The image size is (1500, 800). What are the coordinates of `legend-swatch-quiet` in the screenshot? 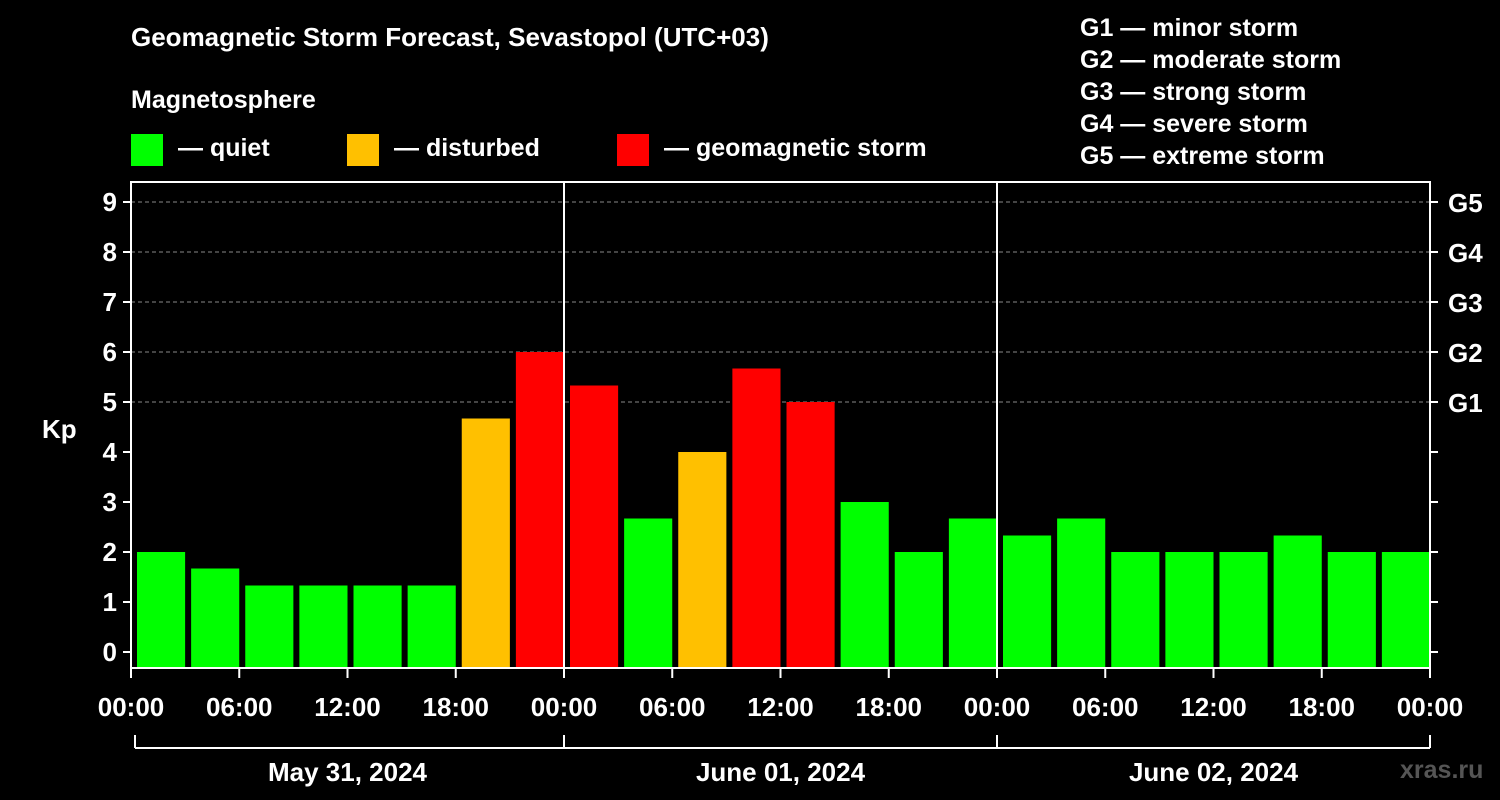 It's located at (147, 150).